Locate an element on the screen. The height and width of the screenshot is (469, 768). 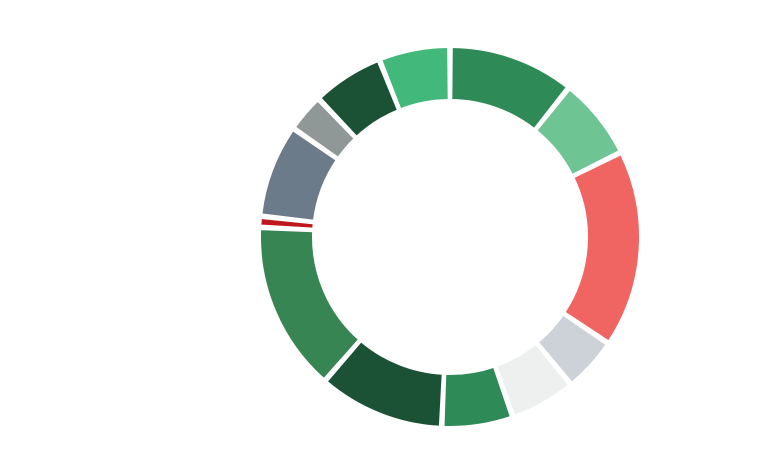
slice-labels: Sep is located at coordinates (515, 46).